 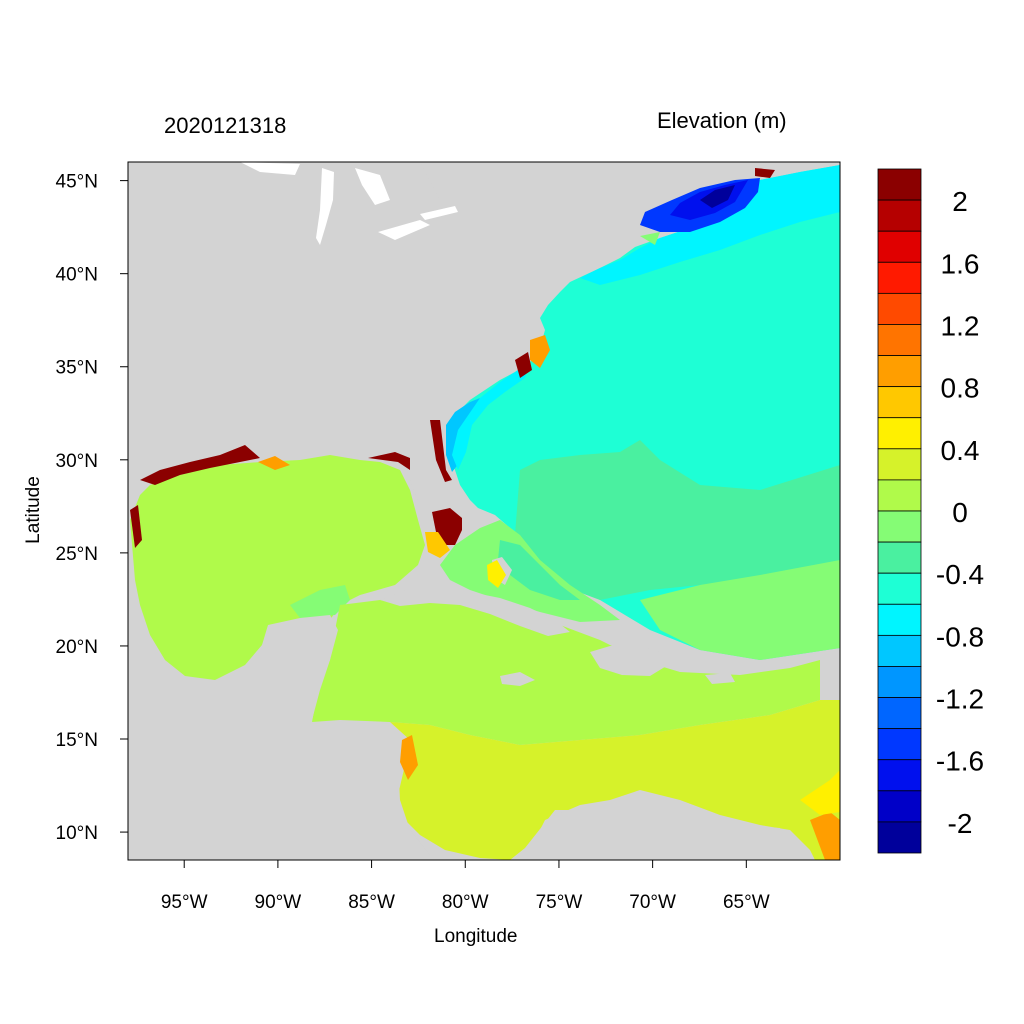 What do you see at coordinates (475, 612) in the screenshot?
I see `cuba` at bounding box center [475, 612].